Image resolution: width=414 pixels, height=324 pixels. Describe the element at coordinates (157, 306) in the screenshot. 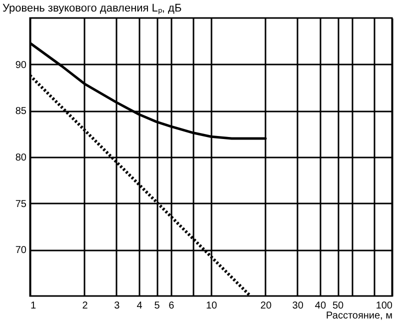

I see `x-tick-label: 5` at that location.